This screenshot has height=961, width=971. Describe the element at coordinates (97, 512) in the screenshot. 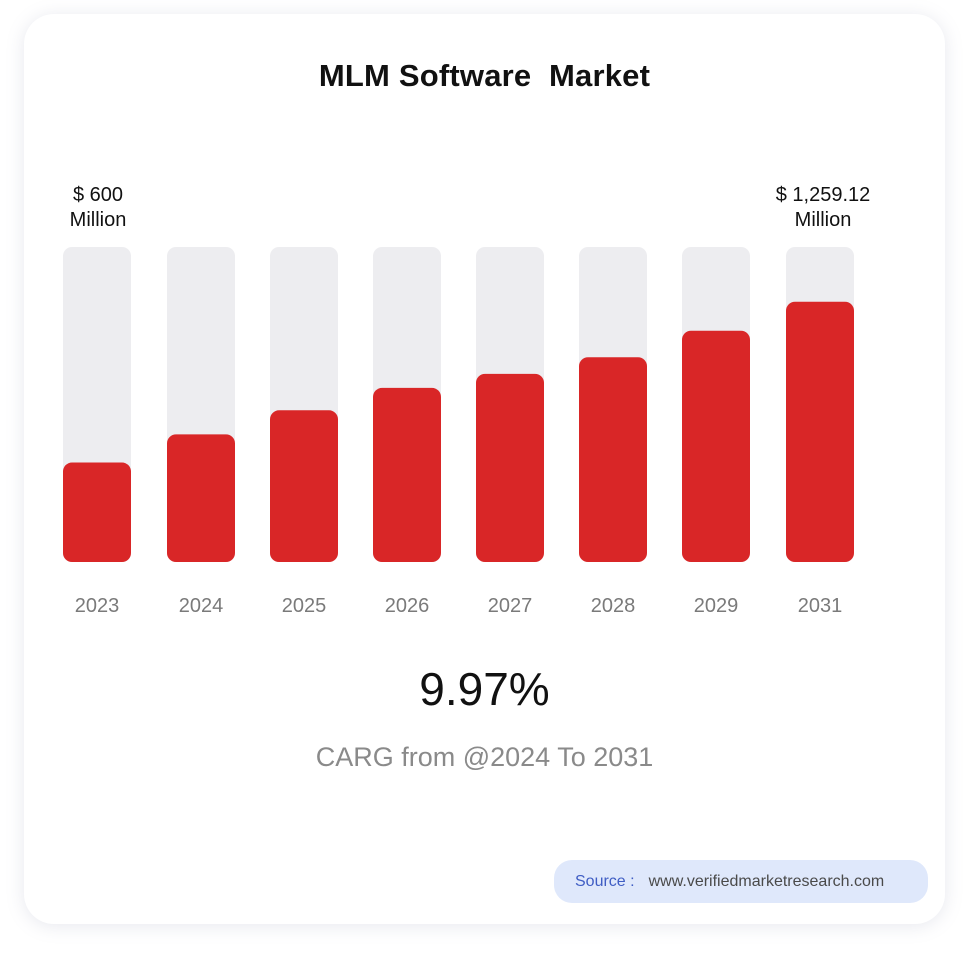

I see `bar-2023` at that location.